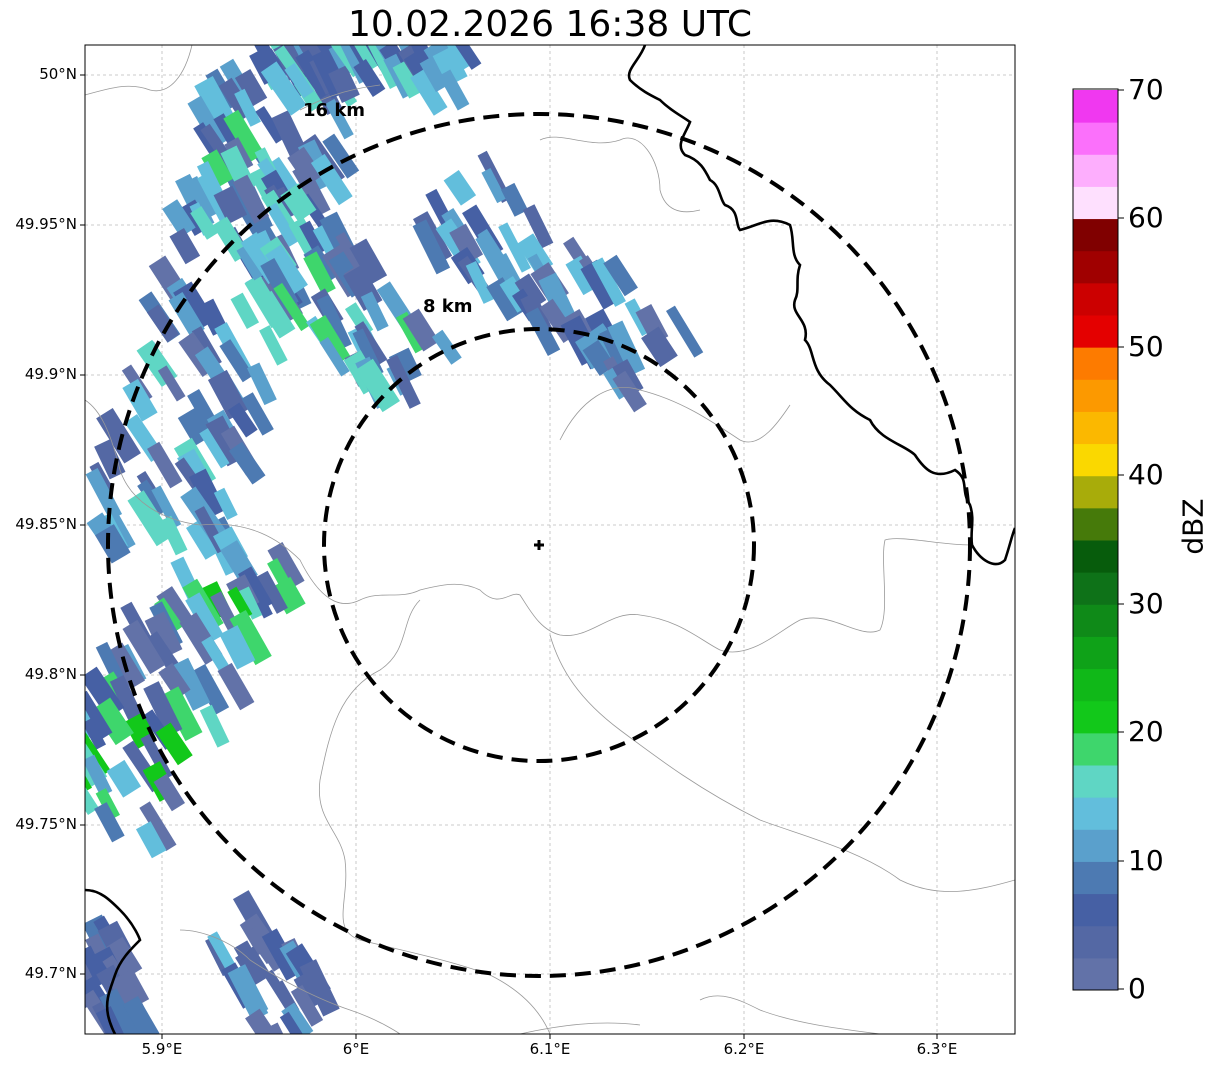  Describe the element at coordinates (46, 224) in the screenshot. I see `lat-label: 49.95°N` at that location.